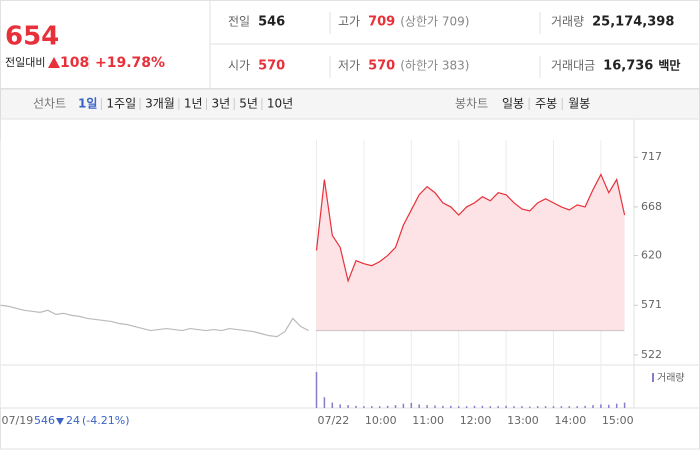 This screenshot has height=450, width=700. I want to click on y-tick-label: 668, so click(651, 206).